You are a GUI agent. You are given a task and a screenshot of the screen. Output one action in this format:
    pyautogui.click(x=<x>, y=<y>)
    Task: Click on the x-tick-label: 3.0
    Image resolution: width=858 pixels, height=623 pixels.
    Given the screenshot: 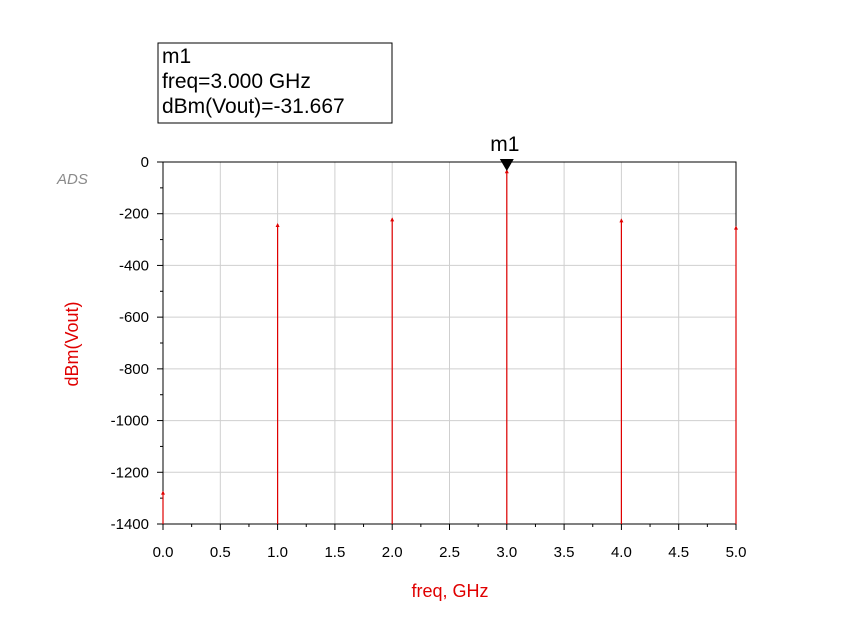 What is the action you would take?
    pyautogui.click(x=506, y=552)
    